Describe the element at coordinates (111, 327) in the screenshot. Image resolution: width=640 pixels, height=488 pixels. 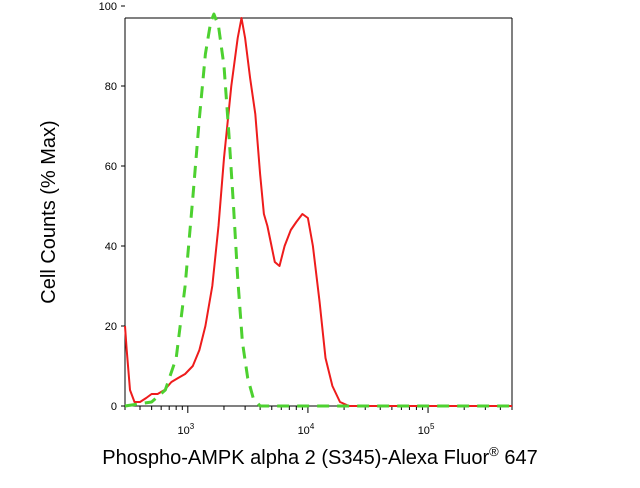
I see `y-tick-label: 20` at that location.